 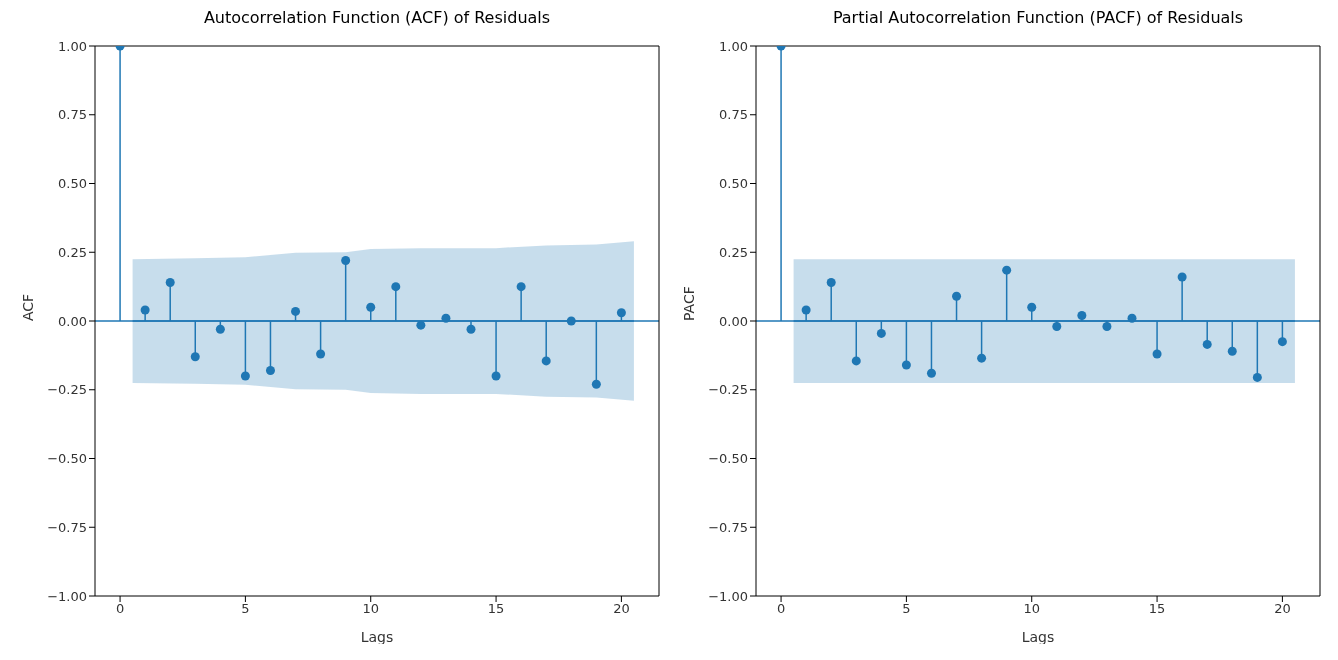 I want to click on chart-title: Autocorrelation Function (ACF) of Residuals, so click(x=377, y=18).